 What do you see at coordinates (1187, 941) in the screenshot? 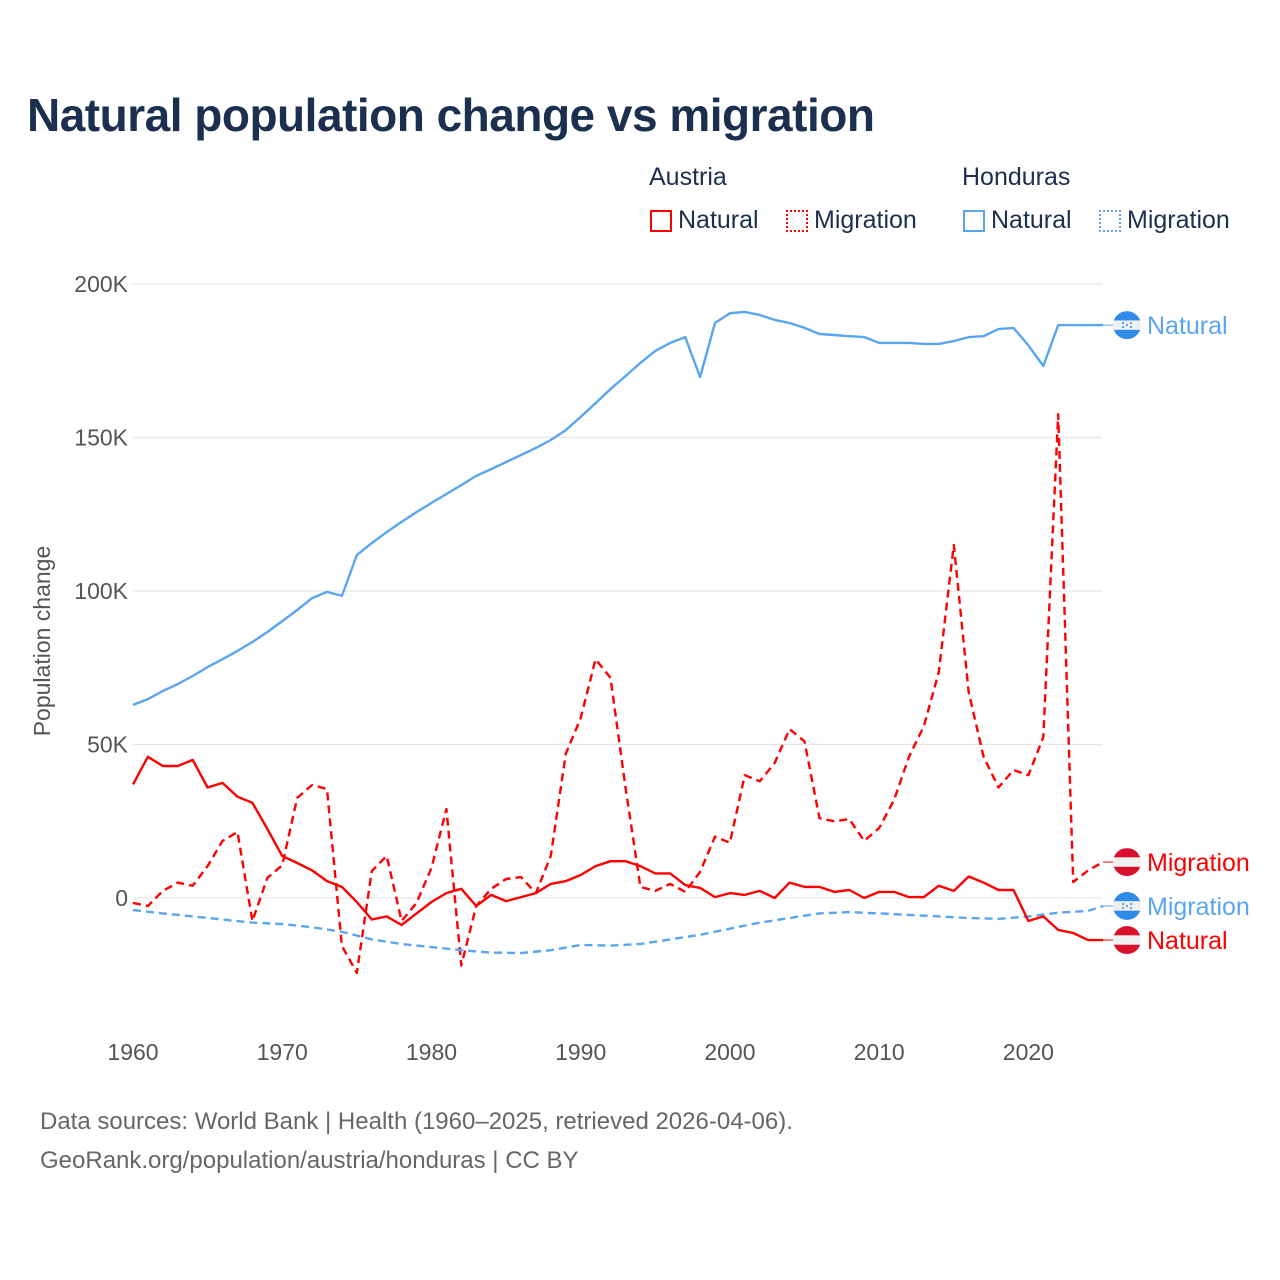
I see `end-label-austria-natural: Natural` at bounding box center [1187, 941].